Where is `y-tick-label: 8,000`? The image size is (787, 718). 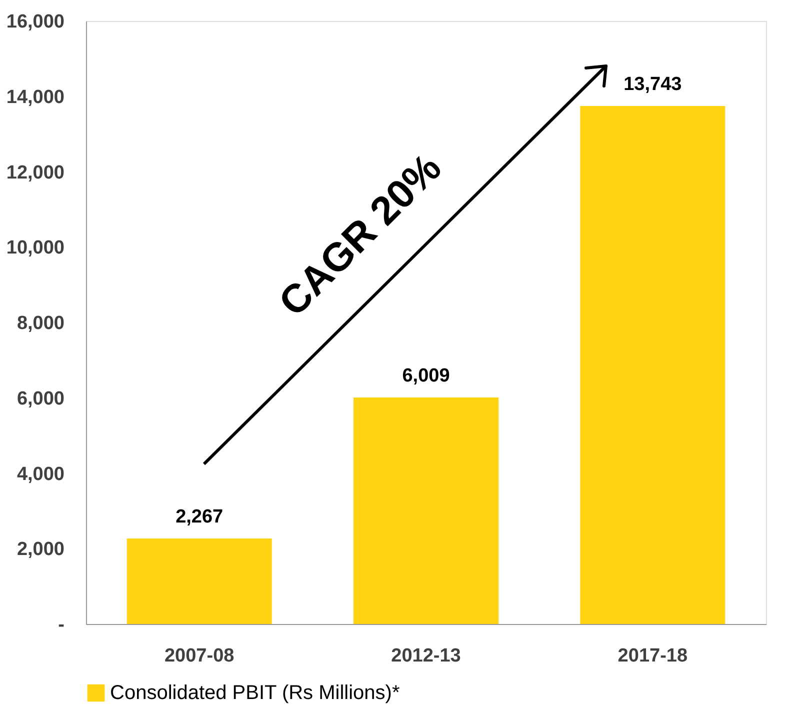
y-tick-label: 8,000 is located at coordinates (40, 323).